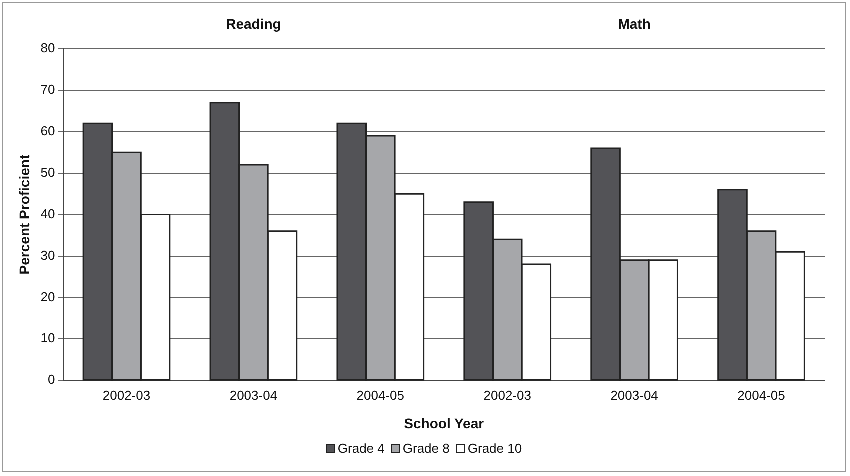 This screenshot has height=476, width=850. Describe the element at coordinates (634, 24) in the screenshot. I see `text: Math` at that location.